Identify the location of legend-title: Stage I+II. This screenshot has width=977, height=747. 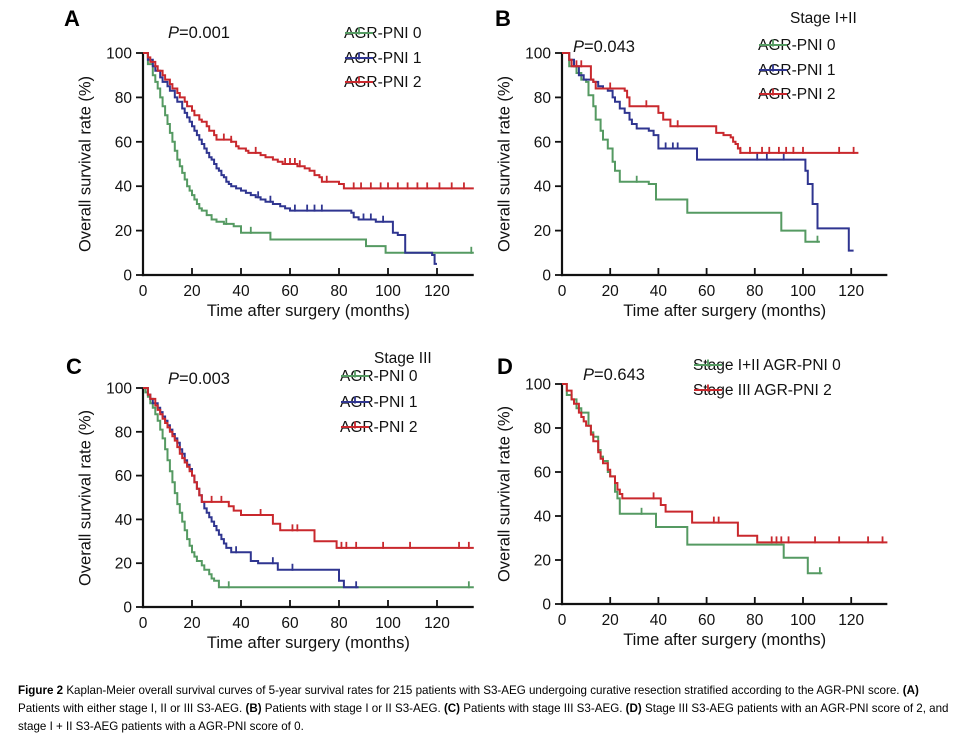
(823, 18).